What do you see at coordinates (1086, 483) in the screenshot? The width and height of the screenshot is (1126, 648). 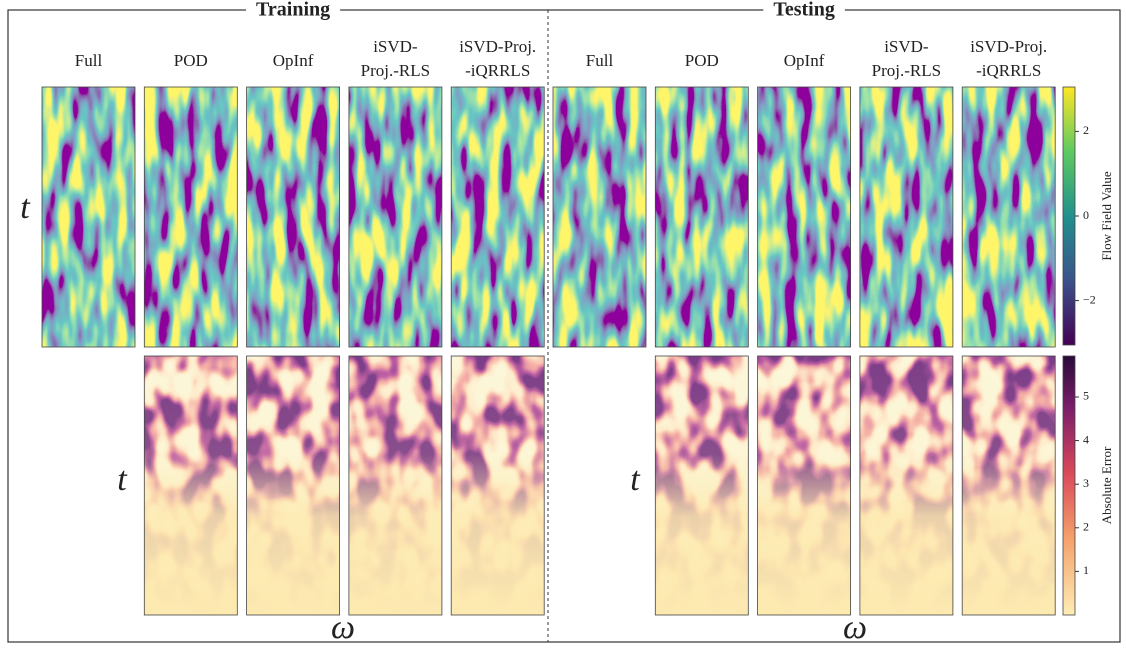 I see `colorbar-tick-label: 3` at bounding box center [1086, 483].